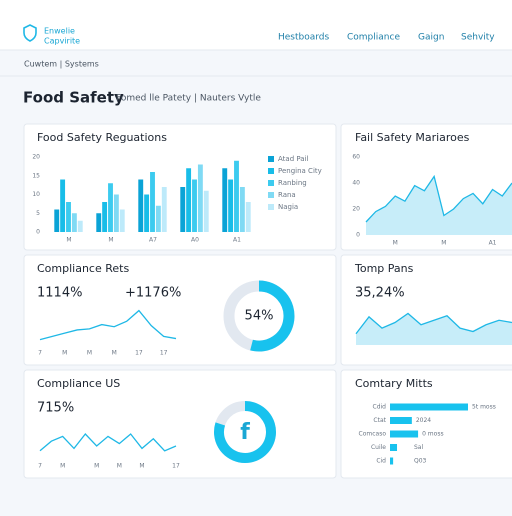 This screenshot has height=516, width=512. I want to click on donut-label: 54%, so click(259, 316).